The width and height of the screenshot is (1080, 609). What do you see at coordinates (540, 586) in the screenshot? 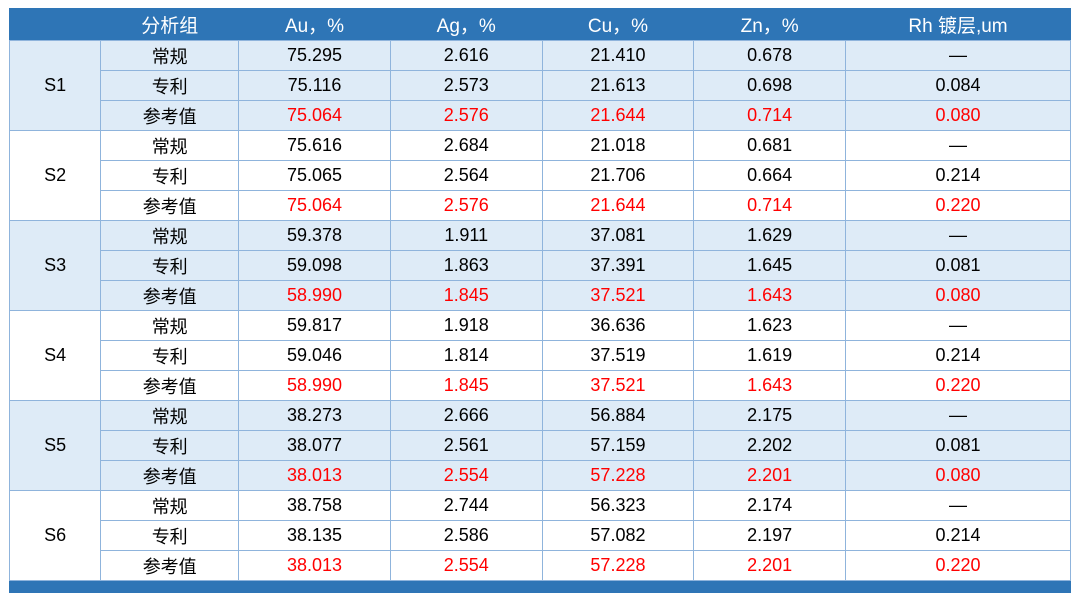
I see `footer-bar-strip` at bounding box center [540, 586].